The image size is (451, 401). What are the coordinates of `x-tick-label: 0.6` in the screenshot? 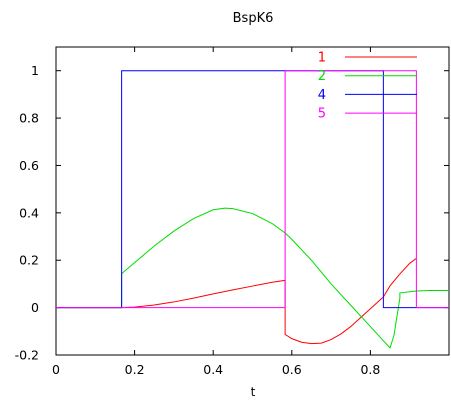 It's located at (292, 369).